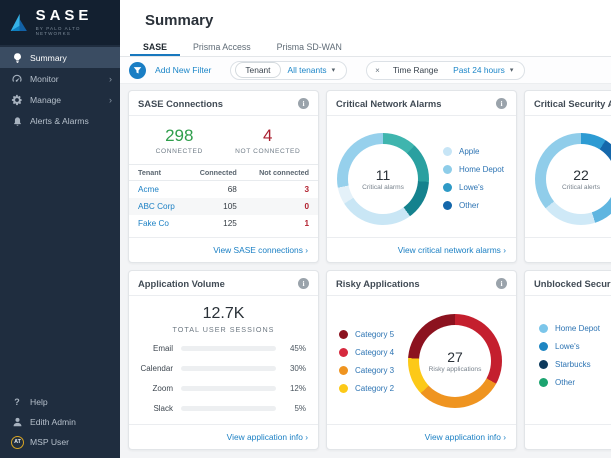 This screenshot has width=611, height=458. Describe the element at coordinates (18, 22) in the screenshot. I see `sase-logo-icon` at that location.